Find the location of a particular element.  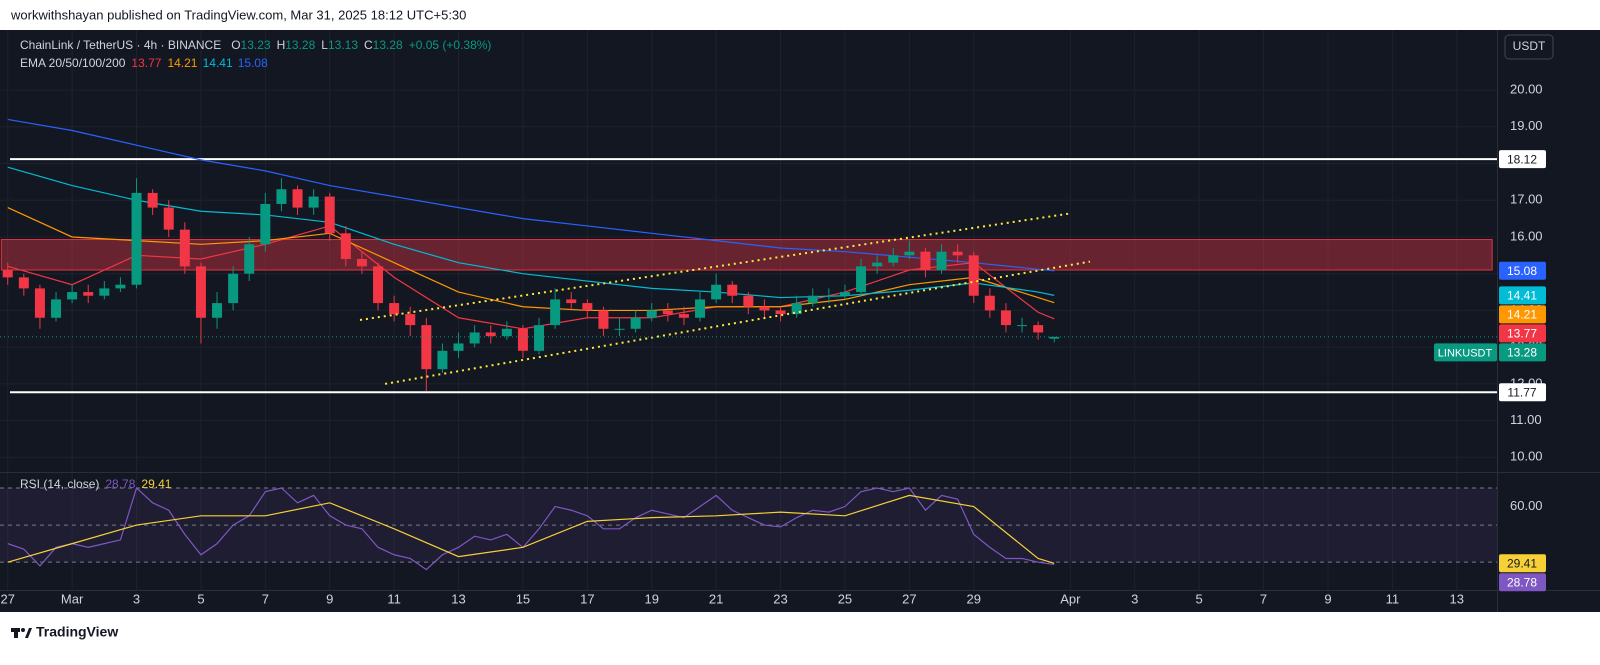

x-tick-label: Apr is located at coordinates (1070, 598).